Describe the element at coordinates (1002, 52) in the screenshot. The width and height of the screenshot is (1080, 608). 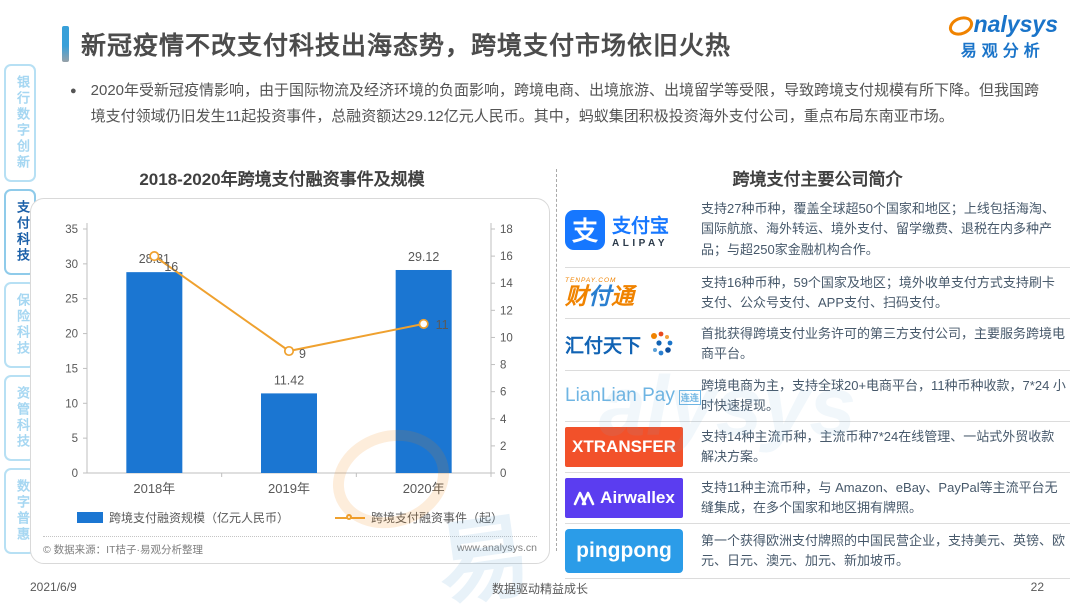
I see `logo-cn-text: 易观分析` at that location.